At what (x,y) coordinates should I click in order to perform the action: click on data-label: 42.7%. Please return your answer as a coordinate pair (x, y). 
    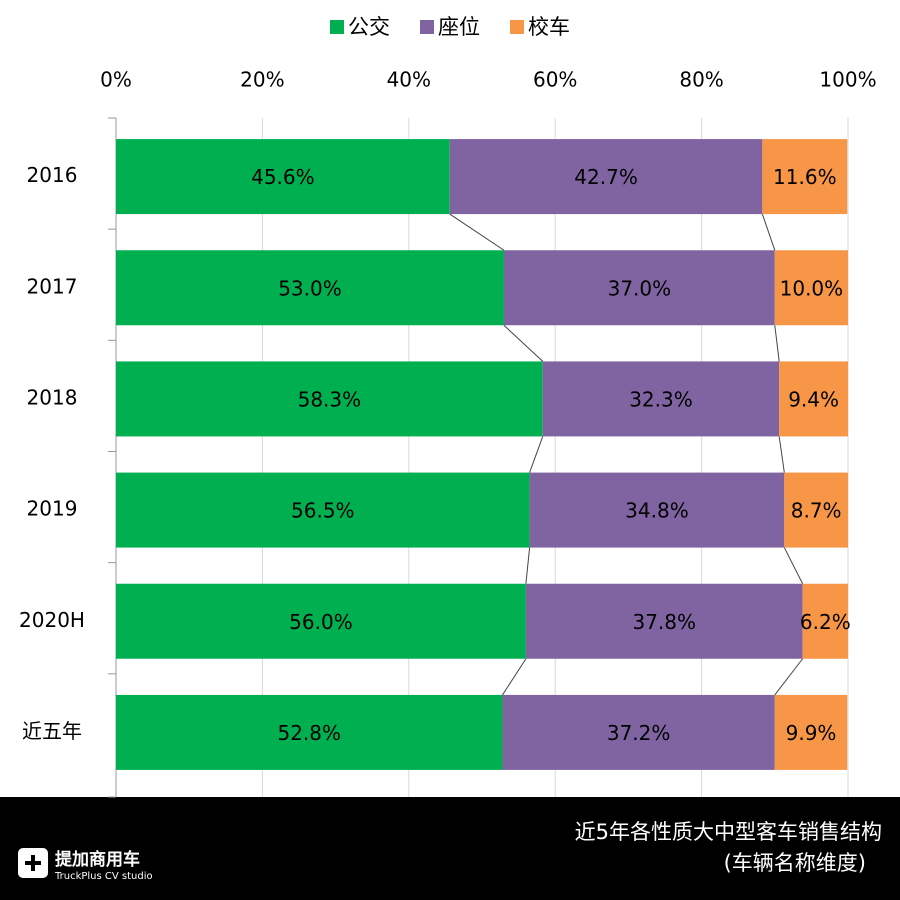
    Looking at the image, I should click on (606, 177).